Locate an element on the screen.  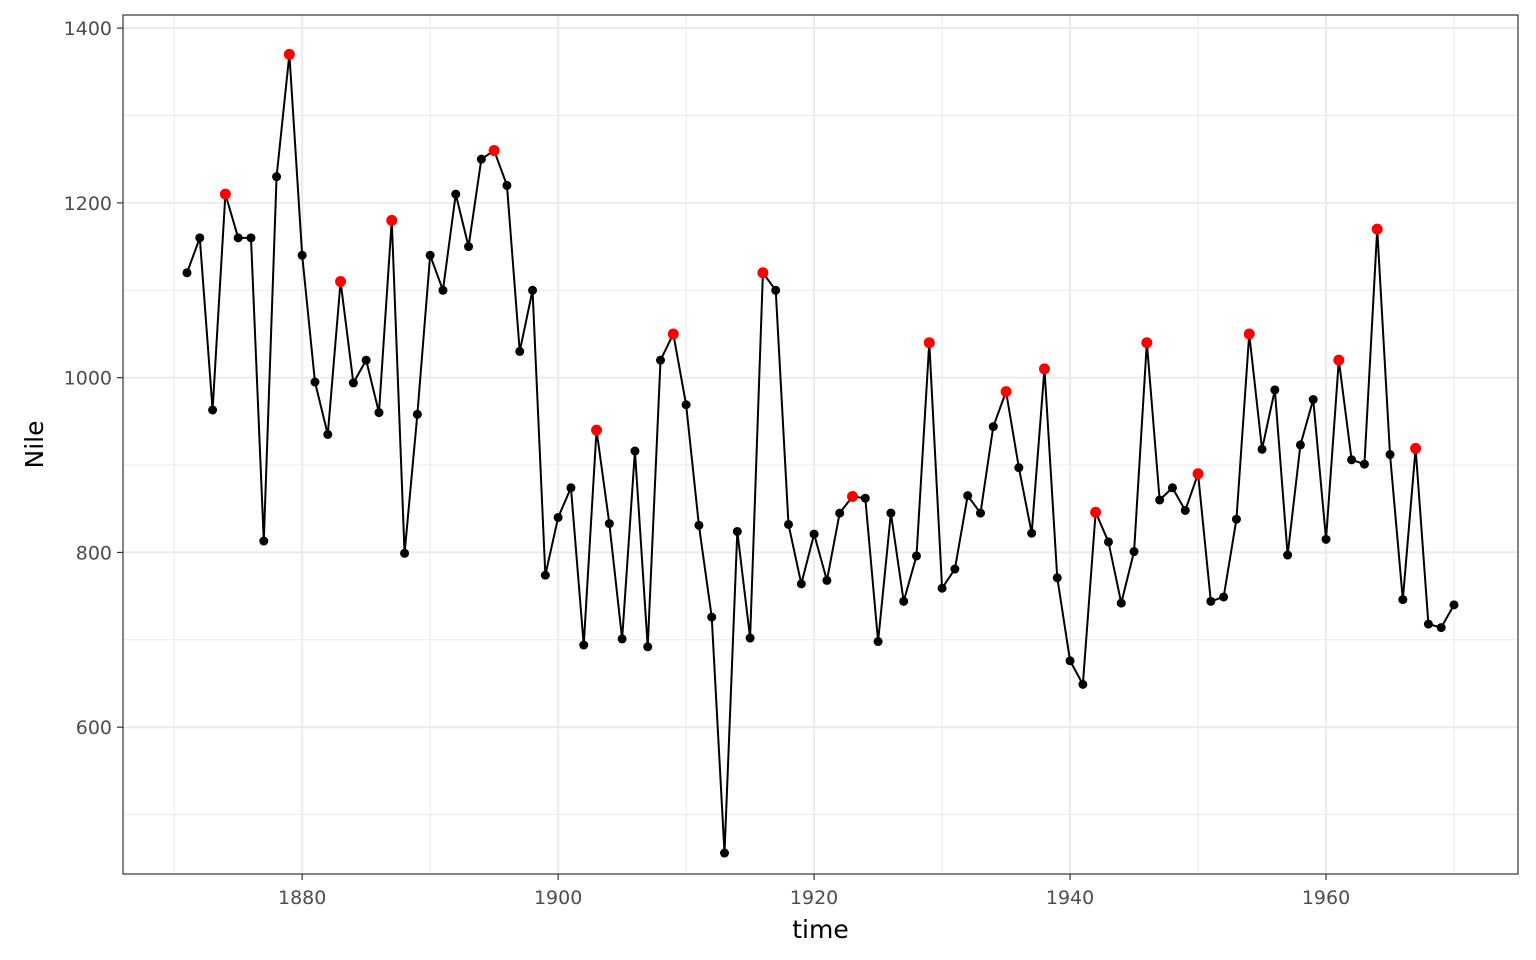
x-tick-label: 1960 is located at coordinates (1326, 898).